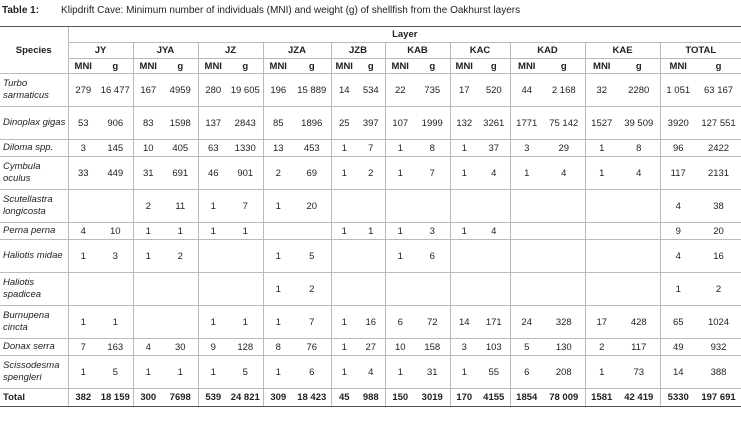 The height and width of the screenshot is (426, 741). What do you see at coordinates (115, 148) in the screenshot?
I see `cell: 145` at bounding box center [115, 148].